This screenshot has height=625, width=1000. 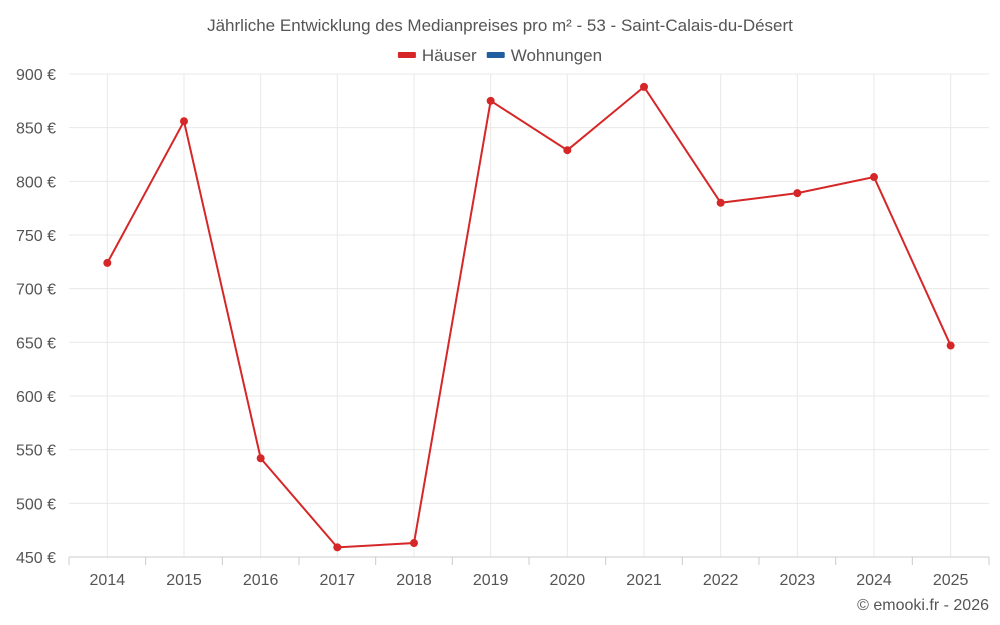 What do you see at coordinates (108, 580) in the screenshot?
I see `x-tick-label: 2014` at bounding box center [108, 580].